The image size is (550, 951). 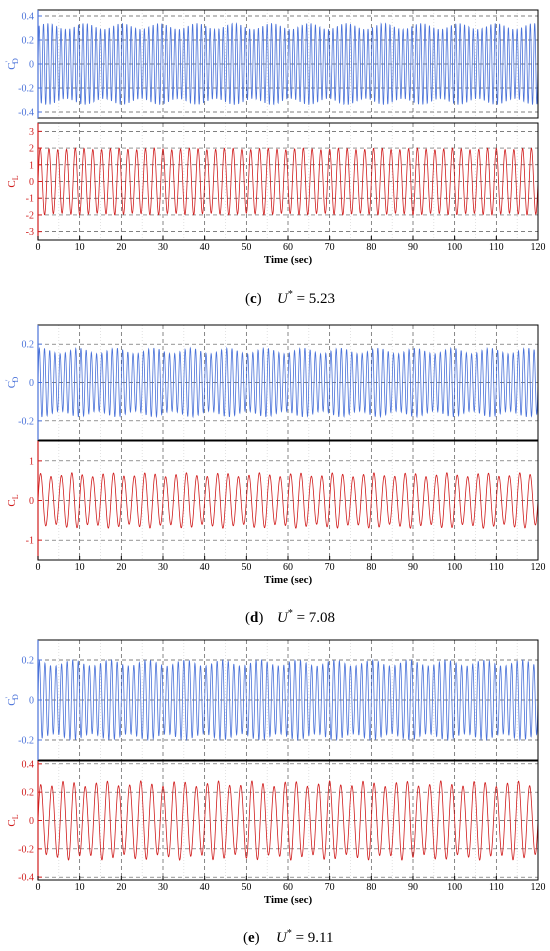 I want to click on figure-caption: (c), so click(x=253, y=299).